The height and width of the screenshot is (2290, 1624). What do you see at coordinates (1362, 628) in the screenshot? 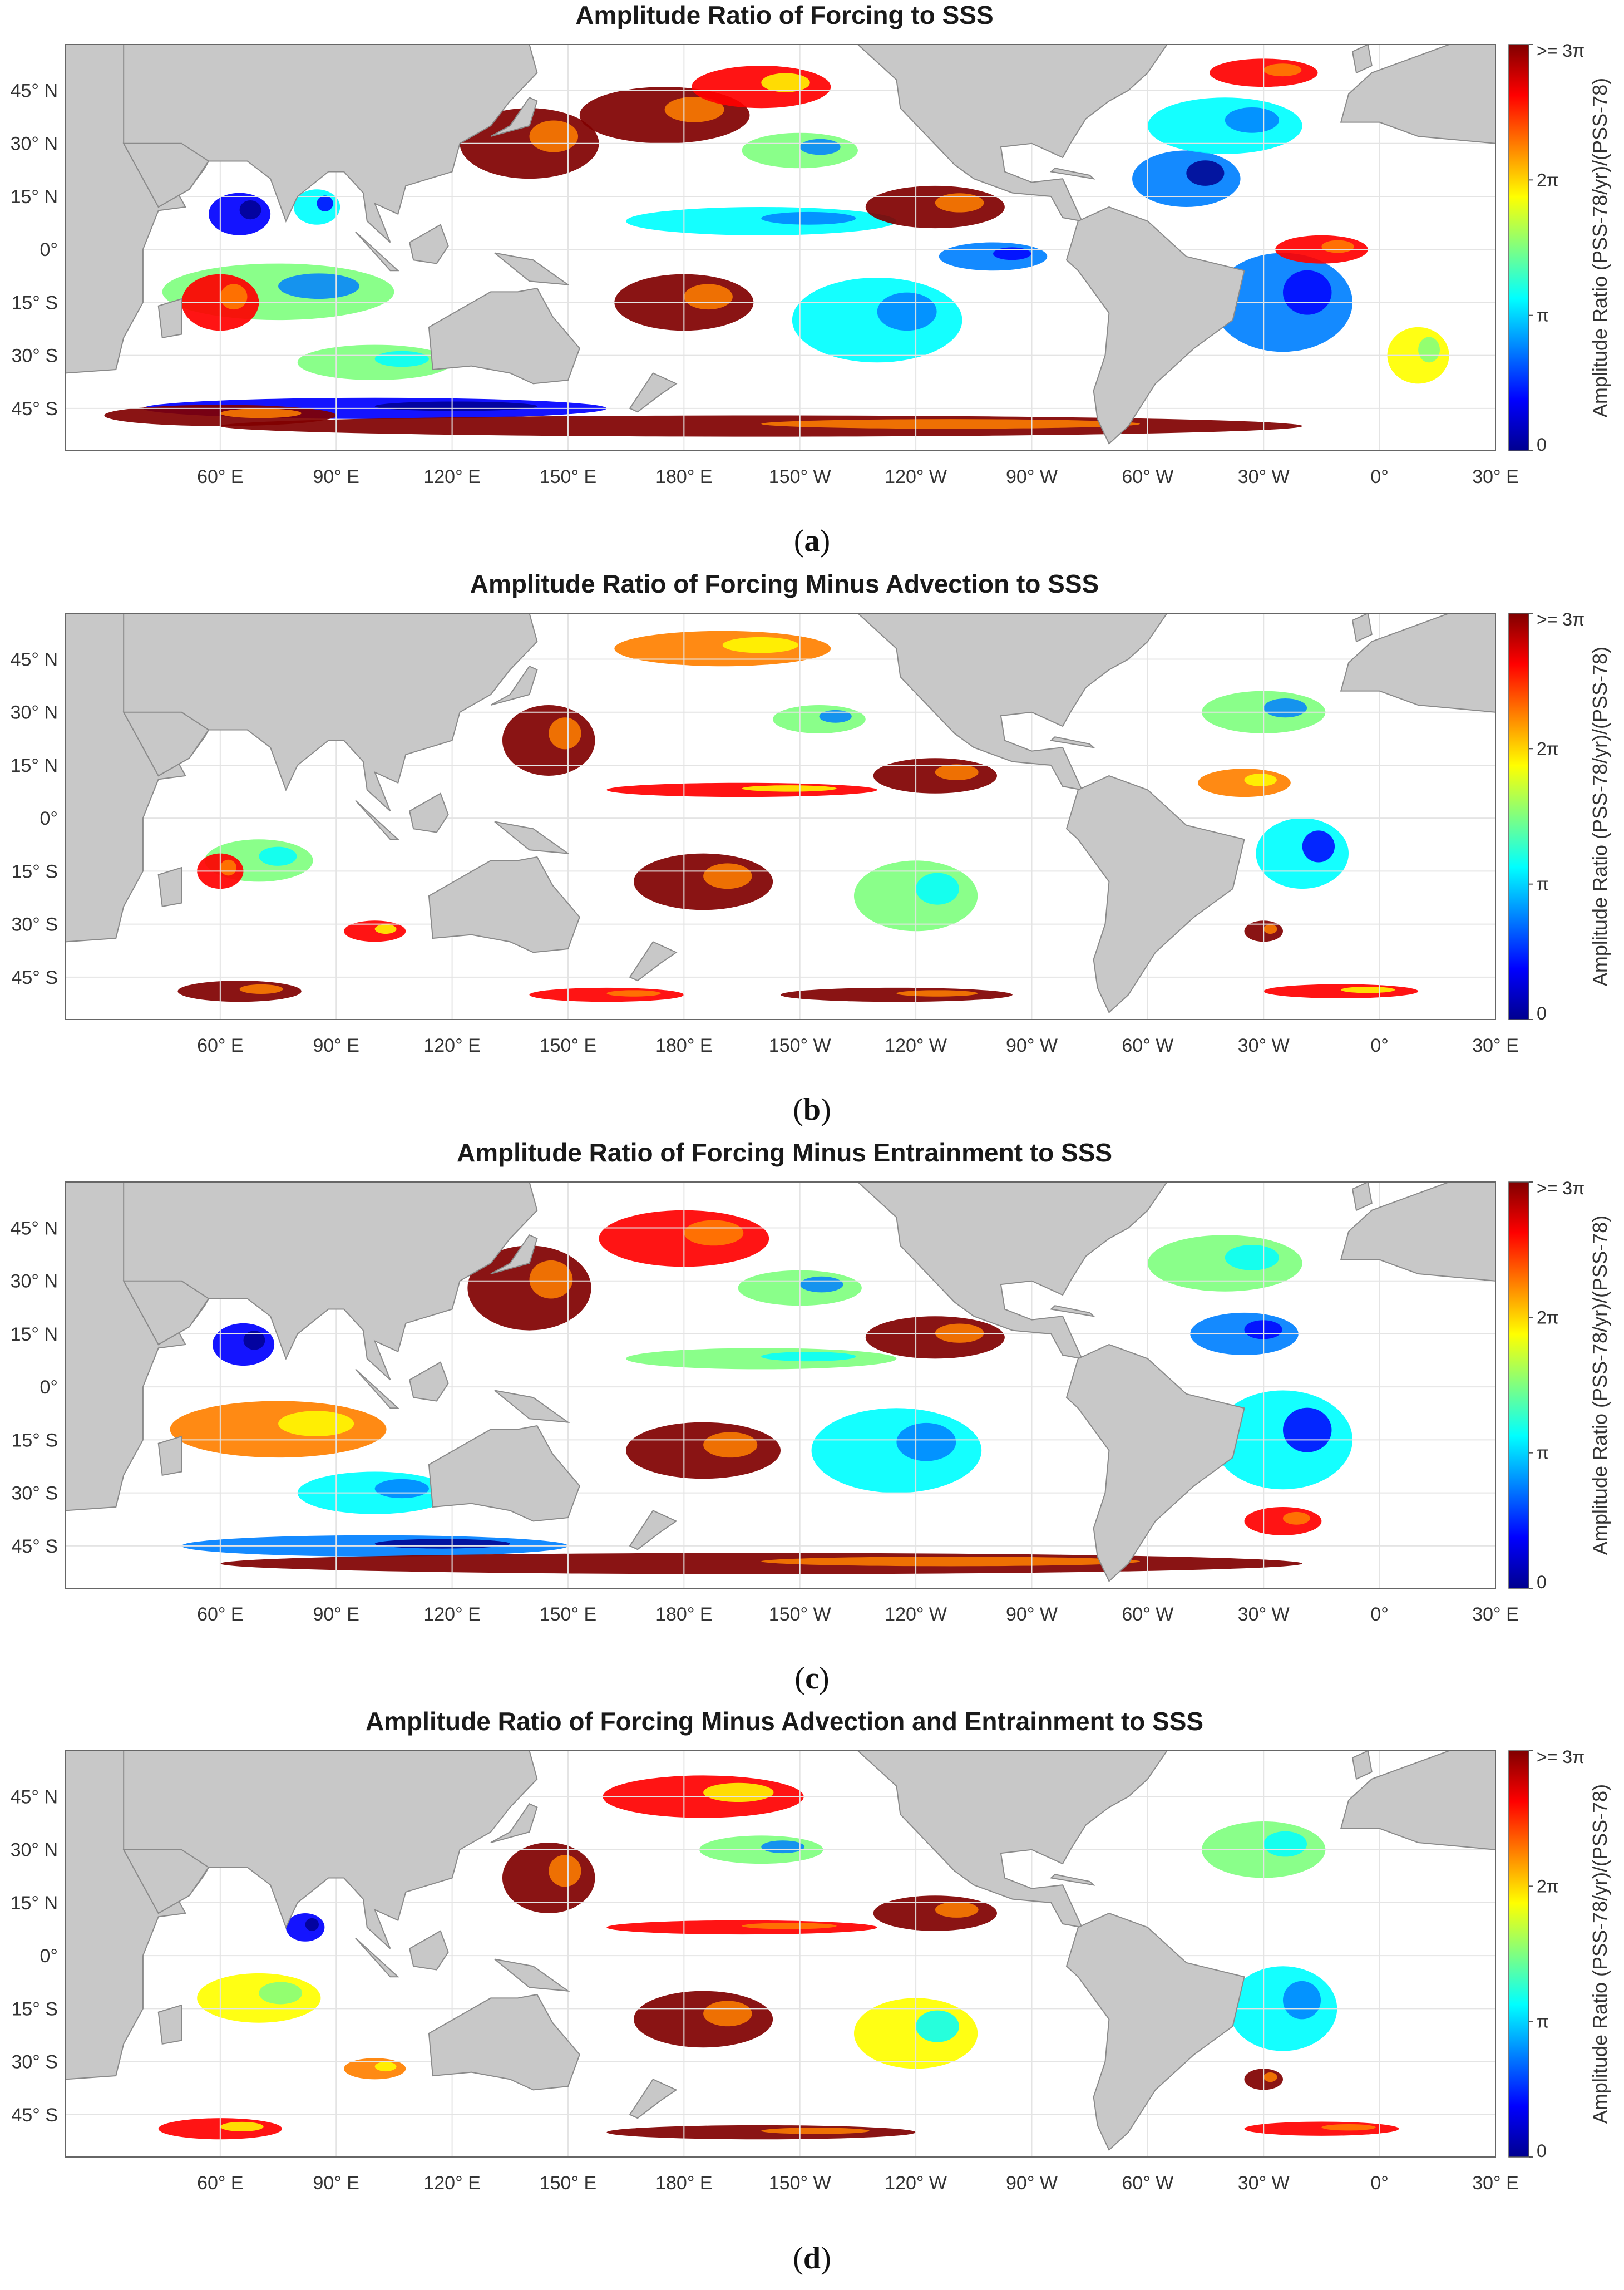
I see `land-uk` at bounding box center [1362, 628].